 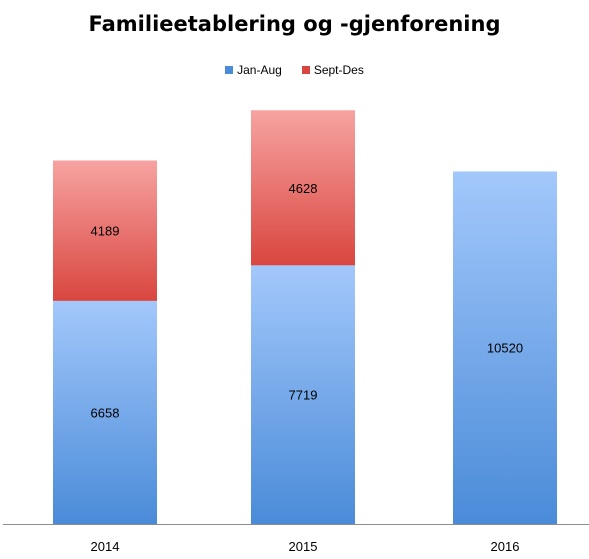 I want to click on legend-swatch-sept-des, so click(x=305, y=70).